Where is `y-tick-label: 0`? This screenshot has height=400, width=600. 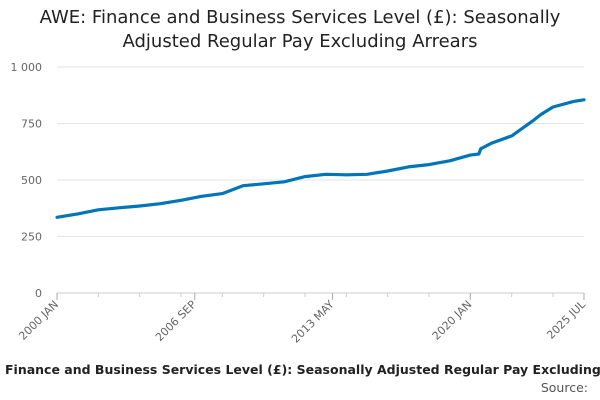 y-tick-label: 0 is located at coordinates (38, 293).